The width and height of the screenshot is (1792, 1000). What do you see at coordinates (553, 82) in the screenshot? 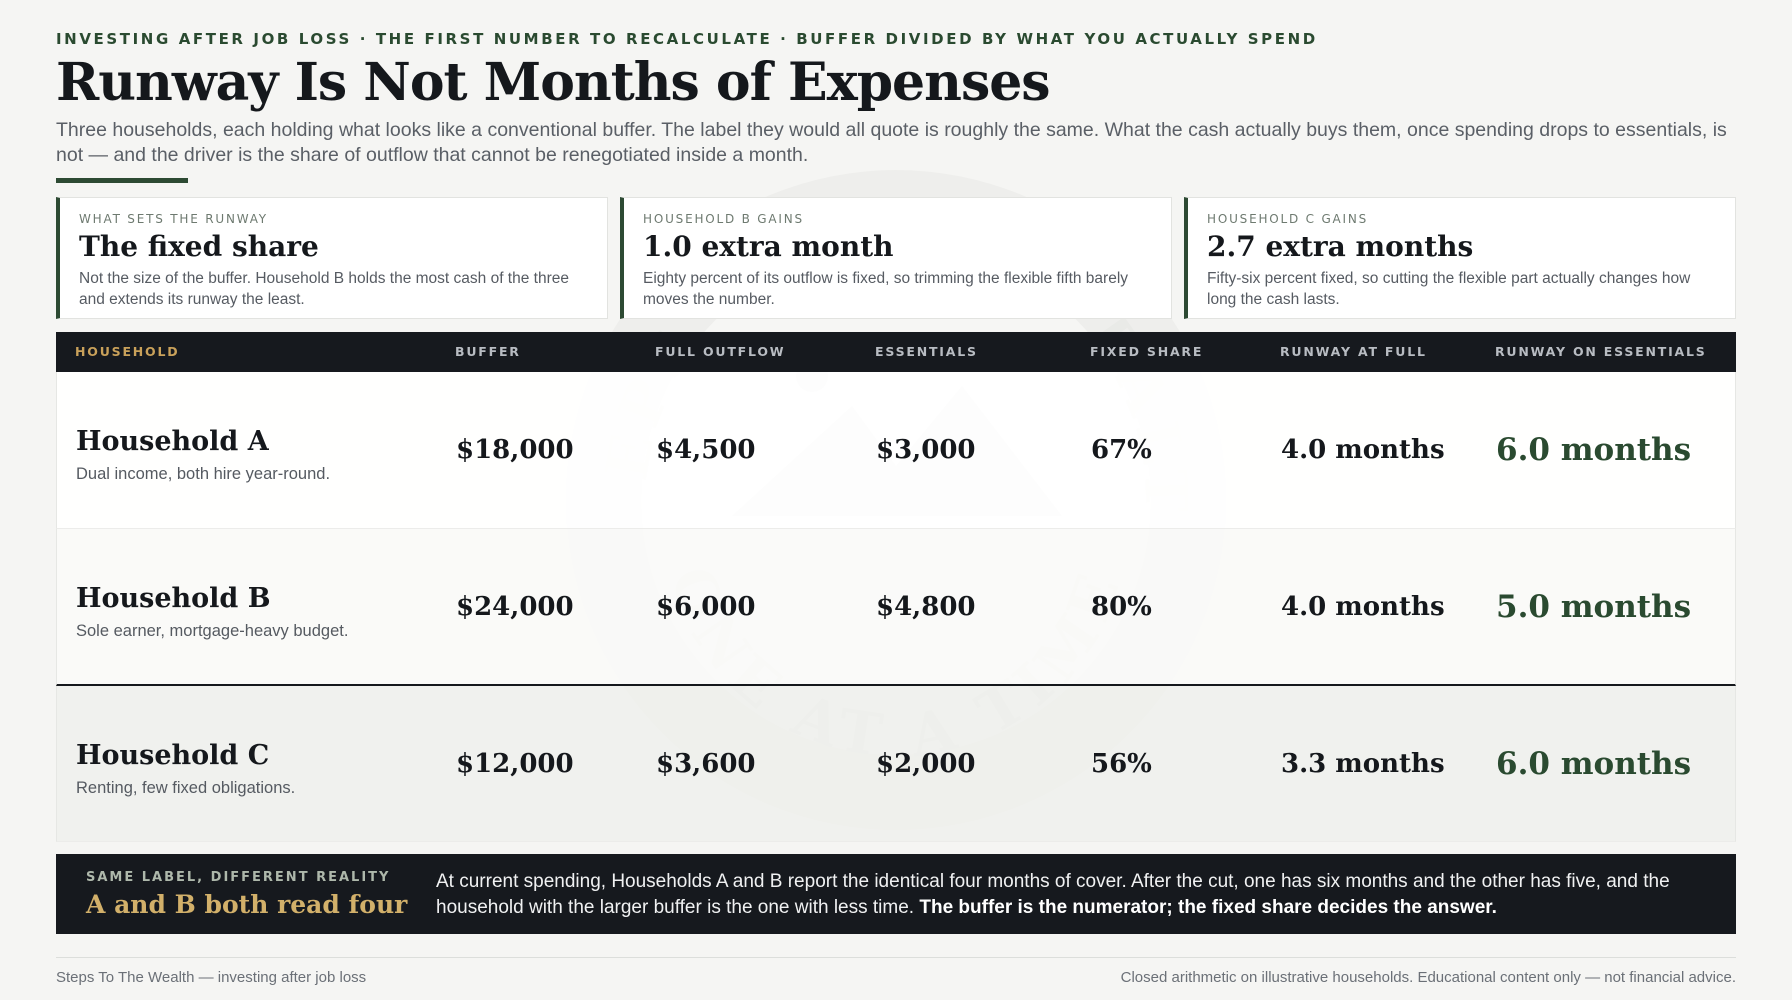
I see `page-title: Runway Is Not Months of Expenses` at bounding box center [553, 82].